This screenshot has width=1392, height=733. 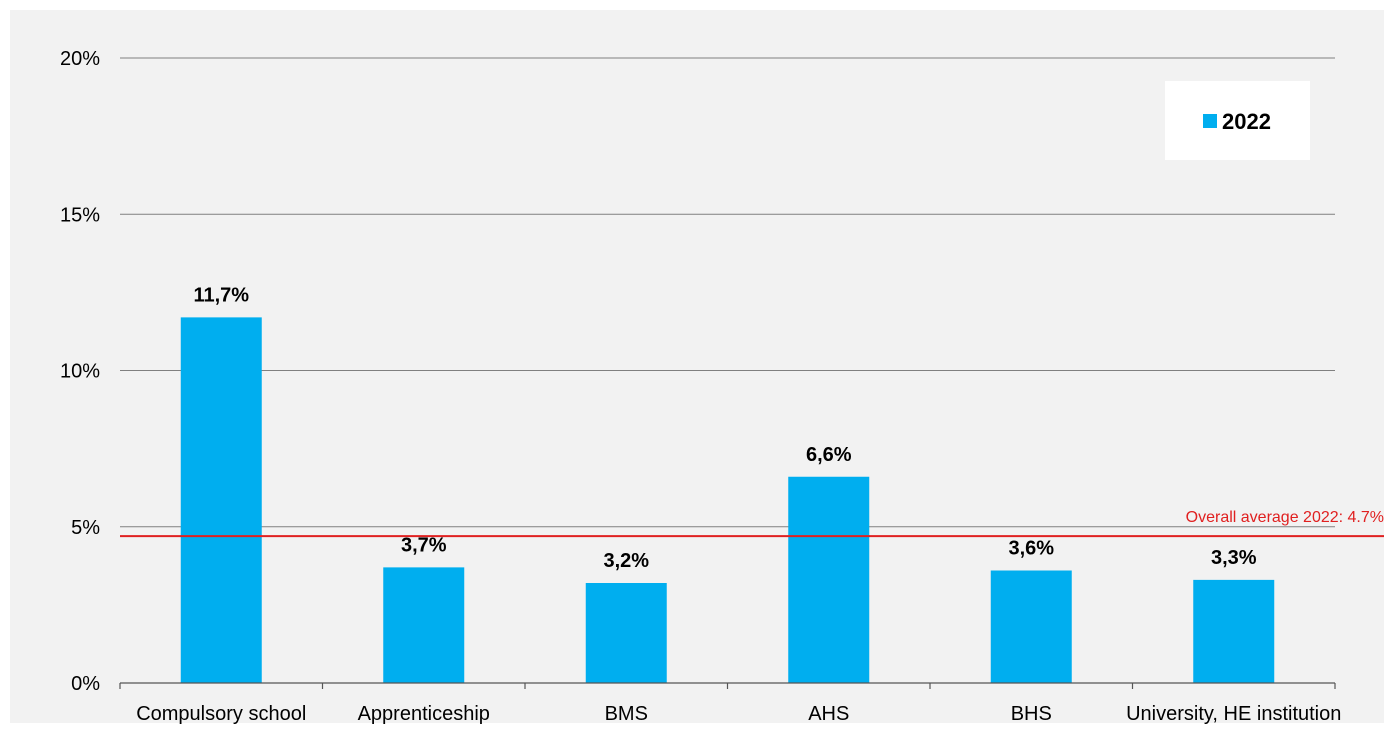 What do you see at coordinates (424, 714) in the screenshot?
I see `x-category-label: Apprenticeship` at bounding box center [424, 714].